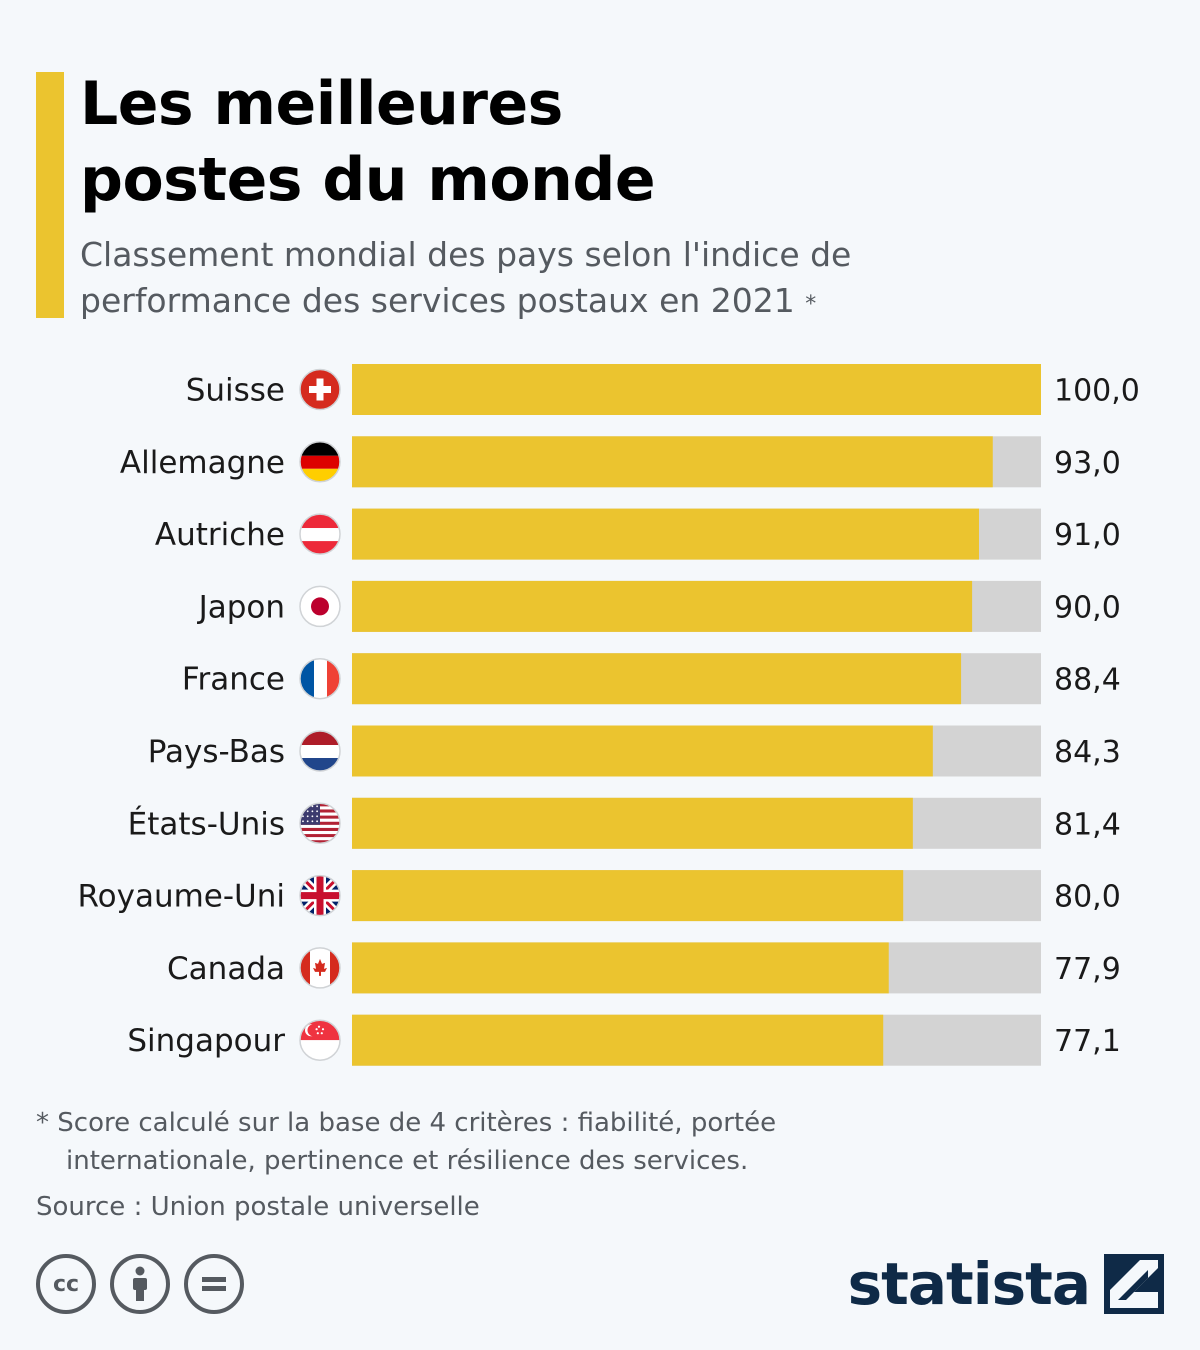 The image size is (1200, 1350). Describe the element at coordinates (368, 142) in the screenshot. I see `chart-title: Les meilleures postes du monde` at that location.